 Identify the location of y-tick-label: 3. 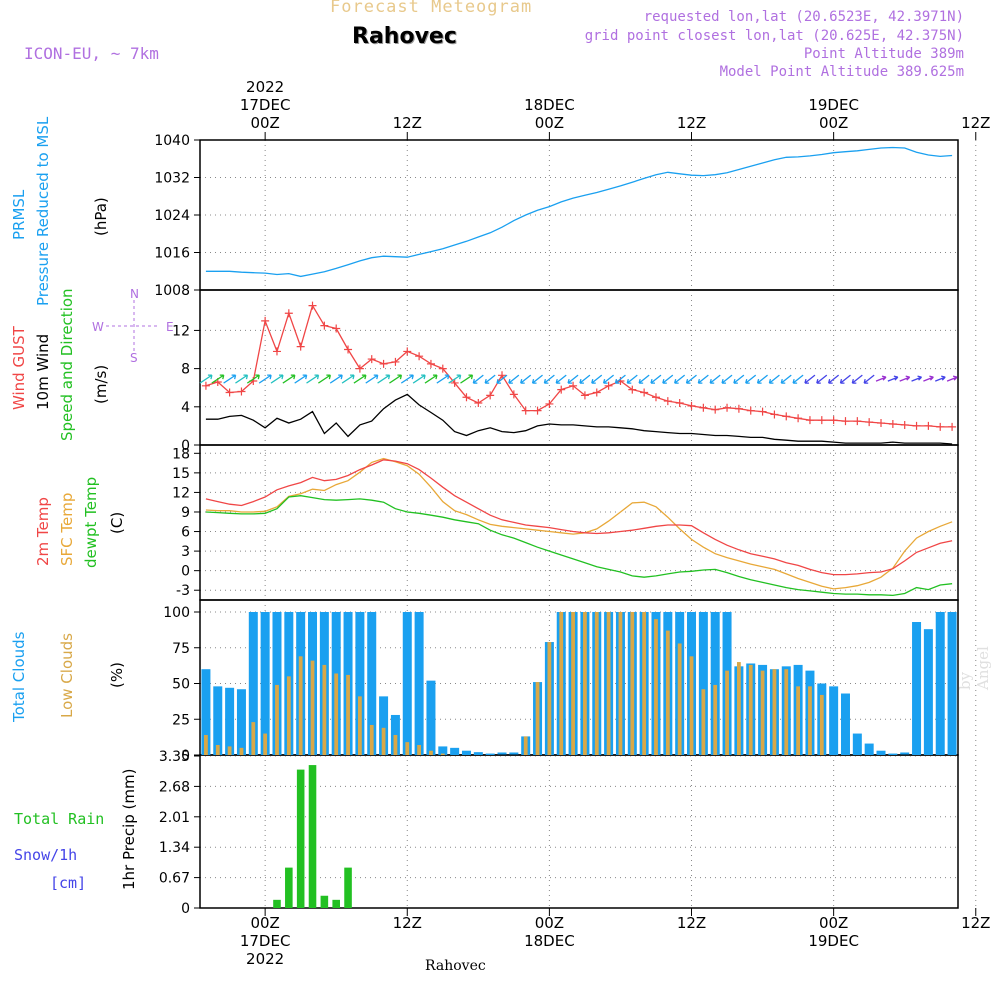
(185, 552).